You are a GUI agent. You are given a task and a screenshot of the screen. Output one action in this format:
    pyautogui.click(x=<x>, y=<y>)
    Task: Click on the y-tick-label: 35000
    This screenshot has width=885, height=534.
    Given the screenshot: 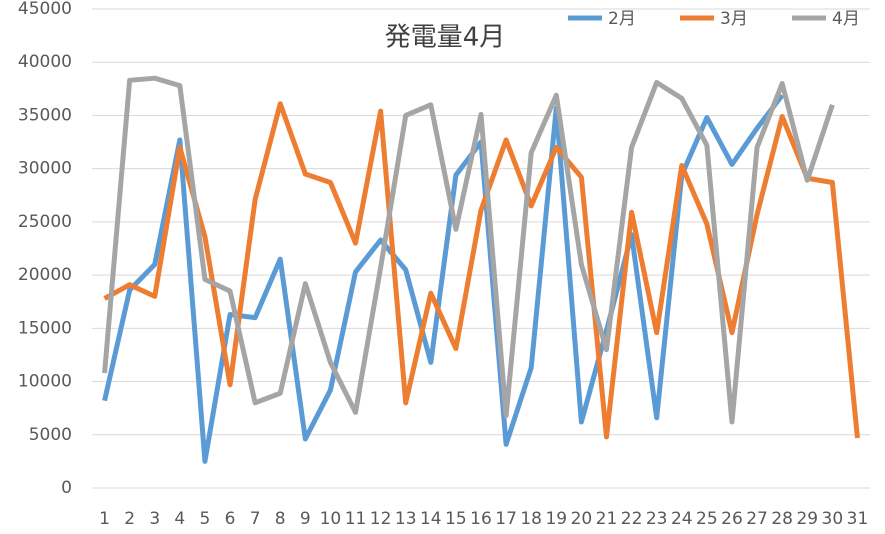 What is the action you would take?
    pyautogui.click(x=45, y=115)
    